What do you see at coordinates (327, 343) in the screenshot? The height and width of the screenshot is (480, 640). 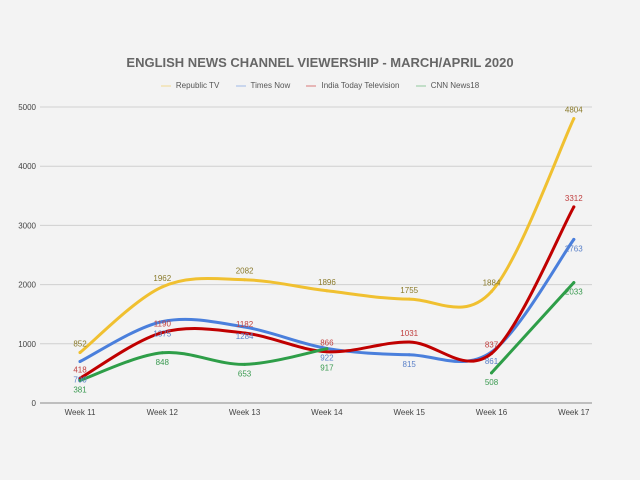 I see `data-label: 866` at bounding box center [327, 343].